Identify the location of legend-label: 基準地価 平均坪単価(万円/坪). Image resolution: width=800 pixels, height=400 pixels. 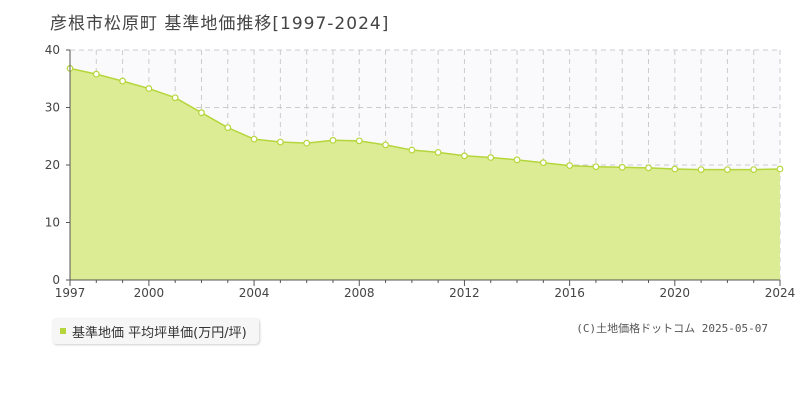
(159, 333).